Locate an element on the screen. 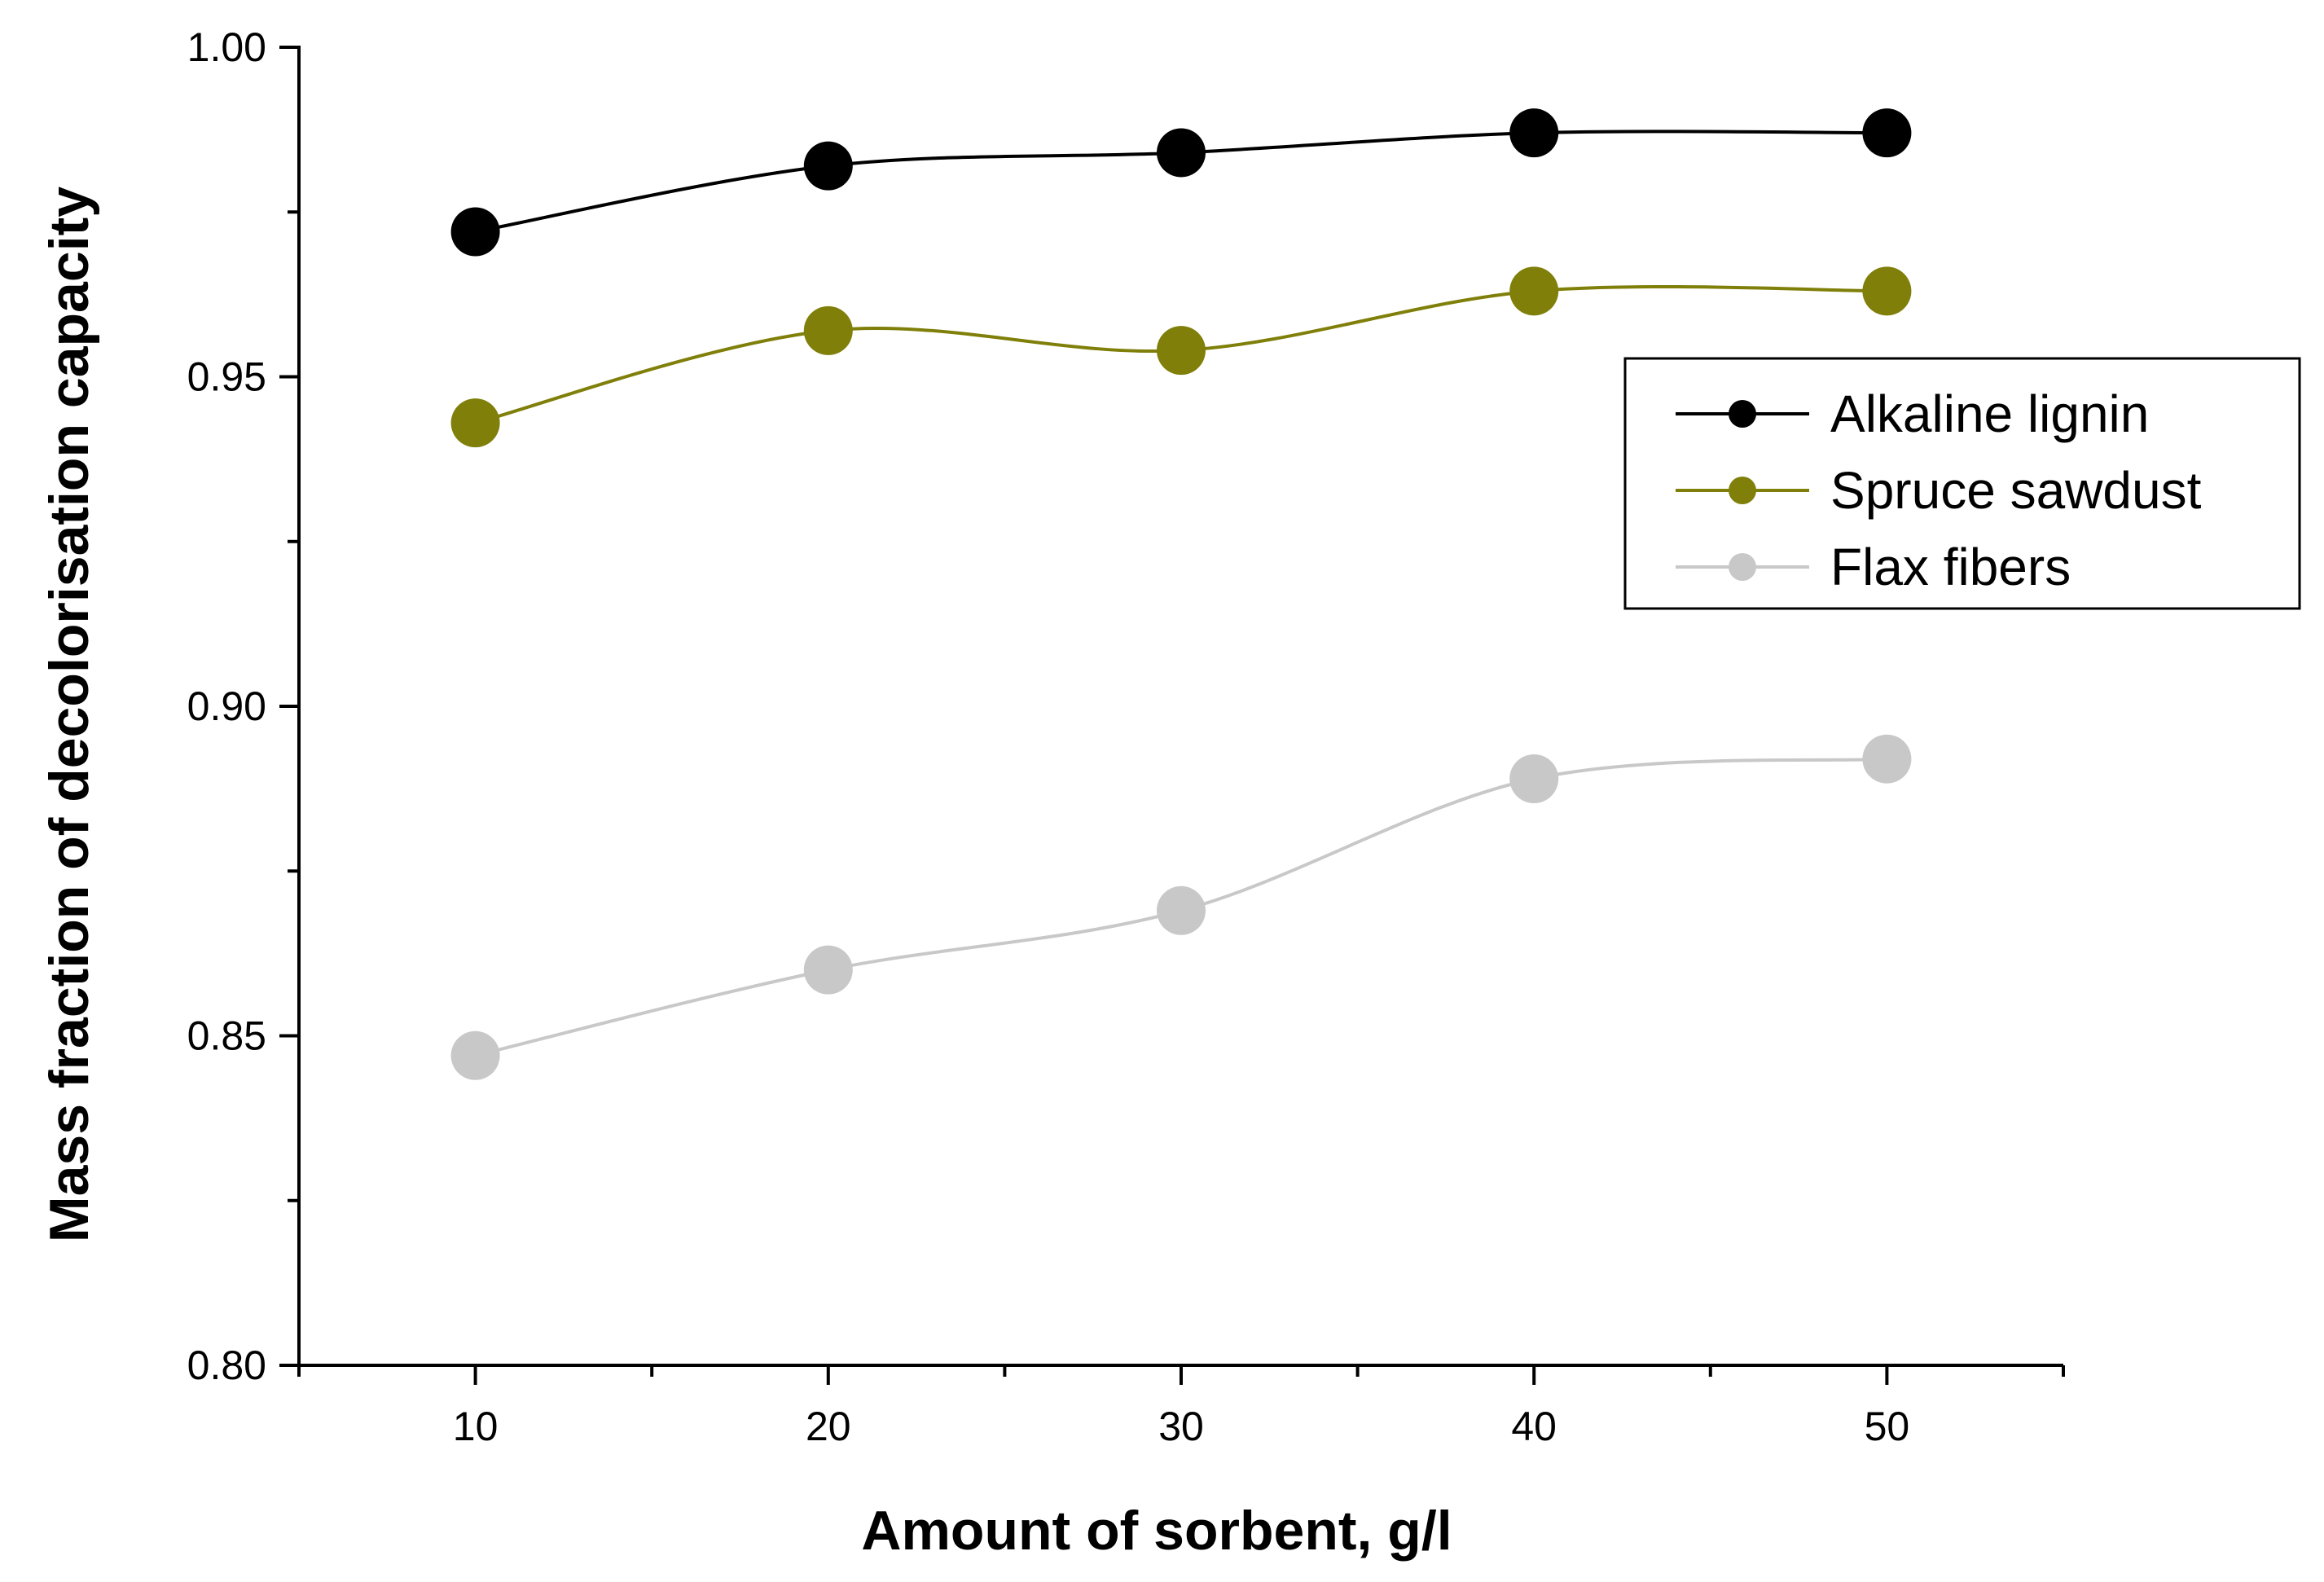 This screenshot has height=1582, width=2324. x-tick-label: 40 is located at coordinates (1534, 1426).